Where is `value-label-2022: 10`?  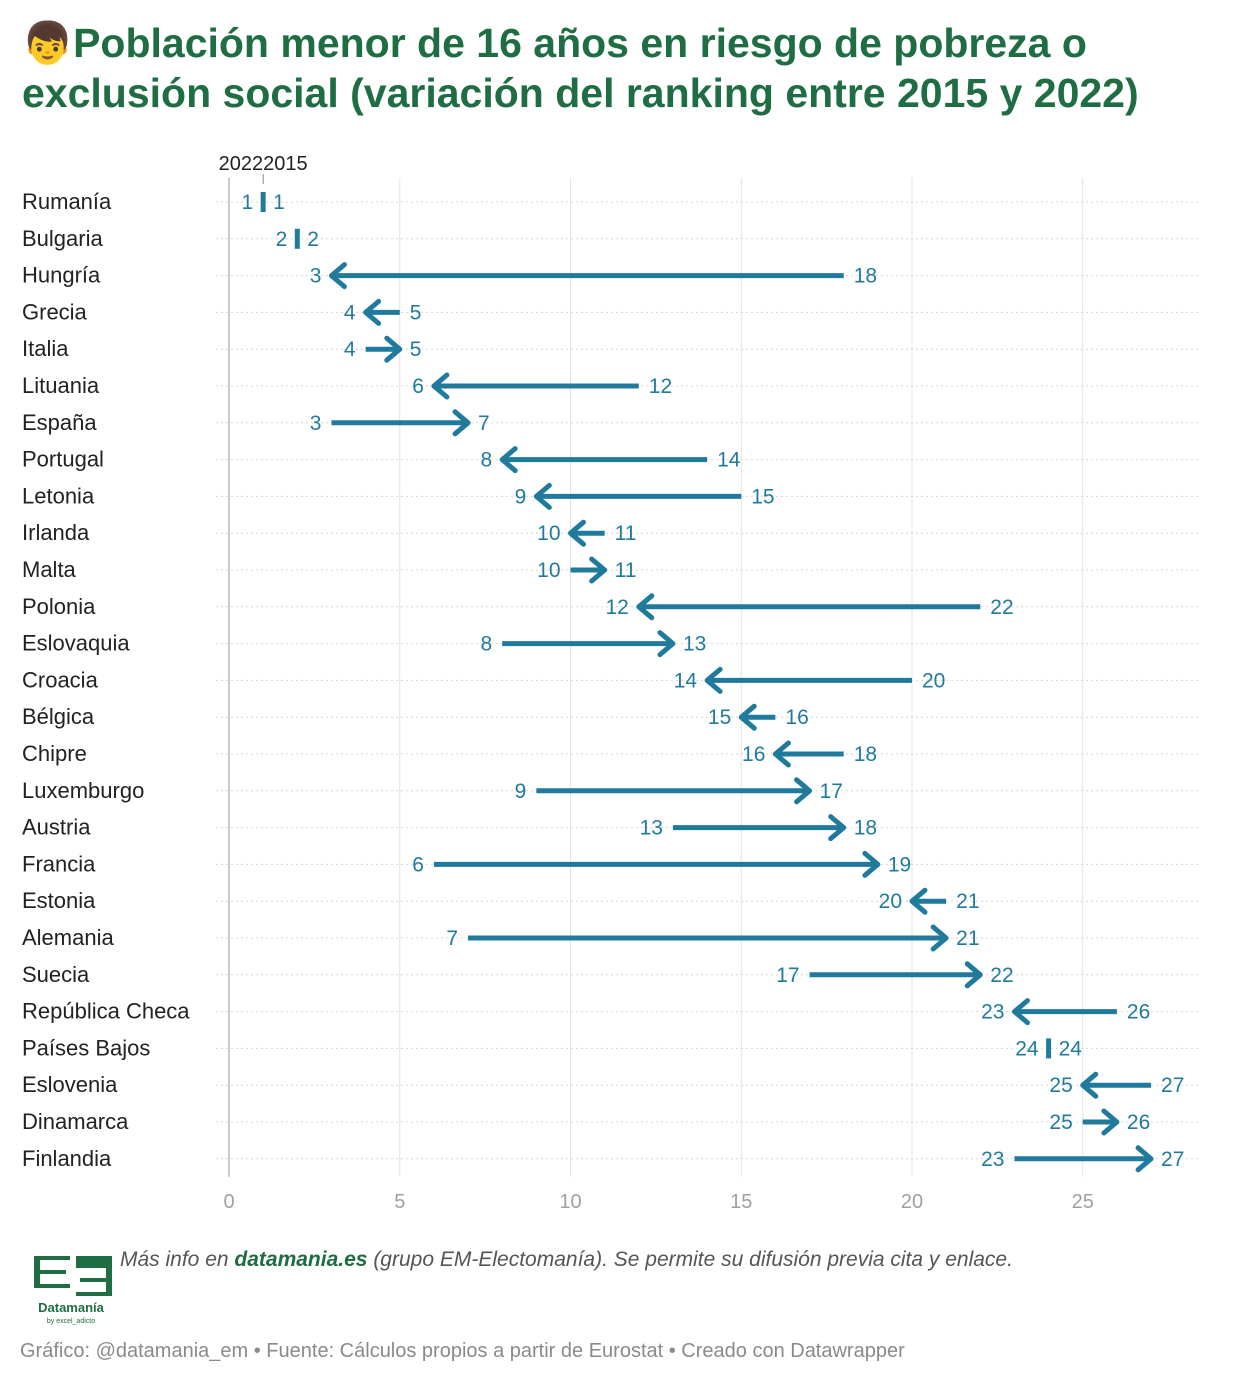 value-label-2022: 10 is located at coordinates (548, 533).